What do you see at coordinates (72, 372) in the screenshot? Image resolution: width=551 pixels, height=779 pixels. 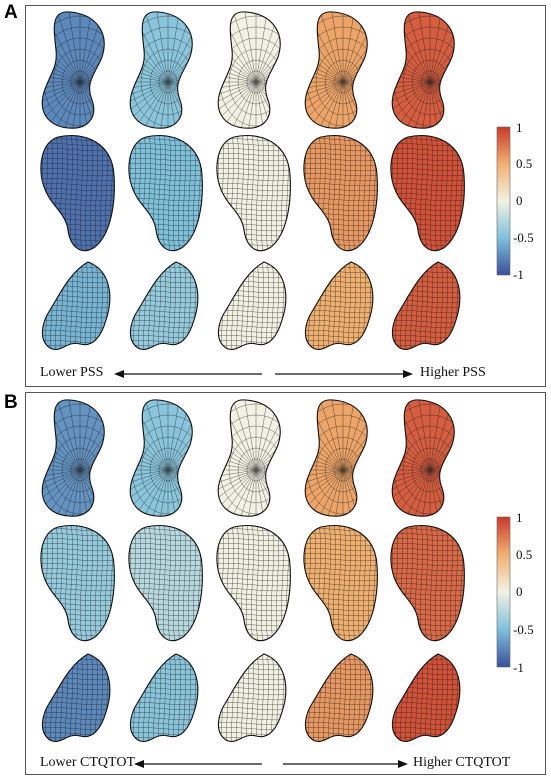 I see `caption-lower-pss: Lower PSS` at bounding box center [72, 372].